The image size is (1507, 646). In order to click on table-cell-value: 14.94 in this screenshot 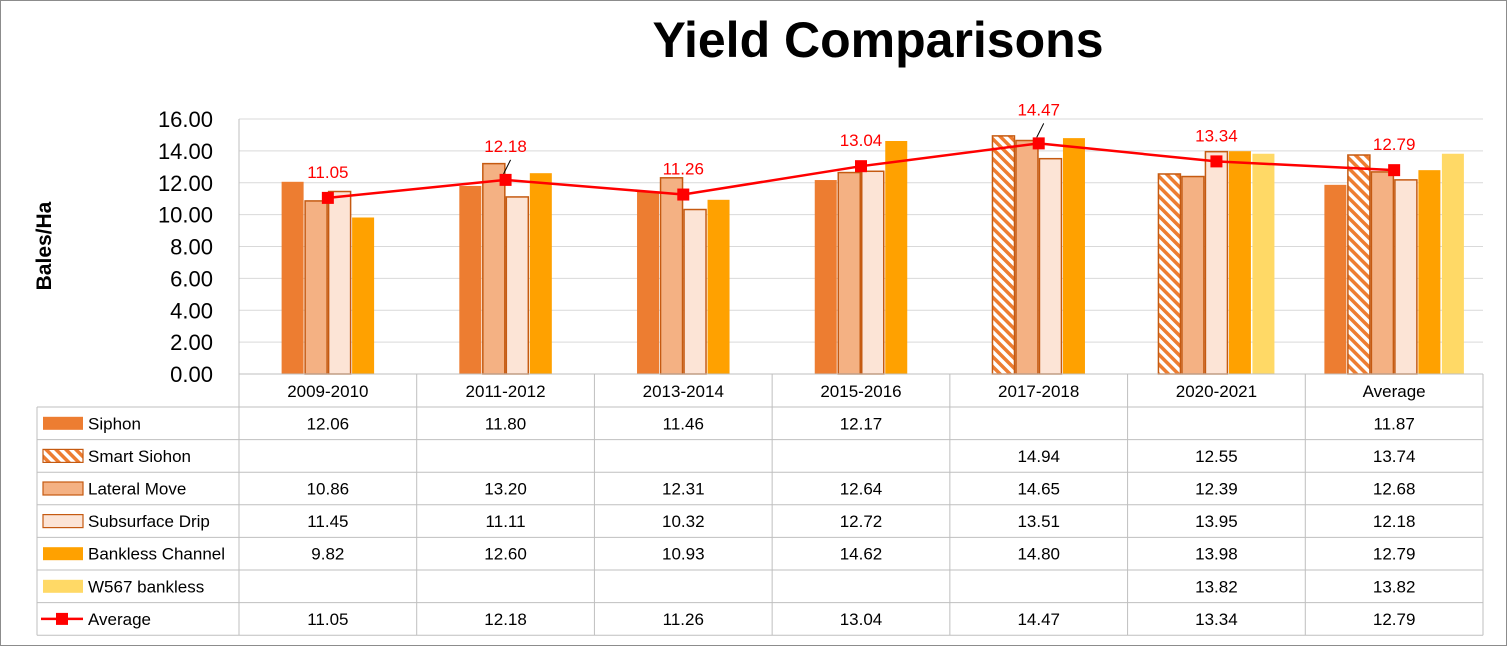, I will do `click(1038, 456)`.